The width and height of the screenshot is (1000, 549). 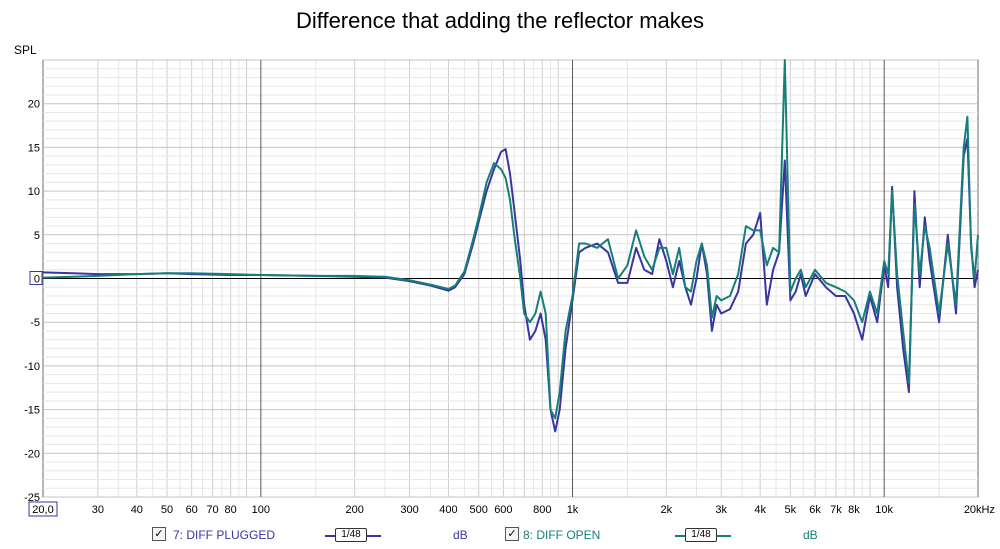 I want to click on x-tick-label: 30, so click(x=98, y=510).